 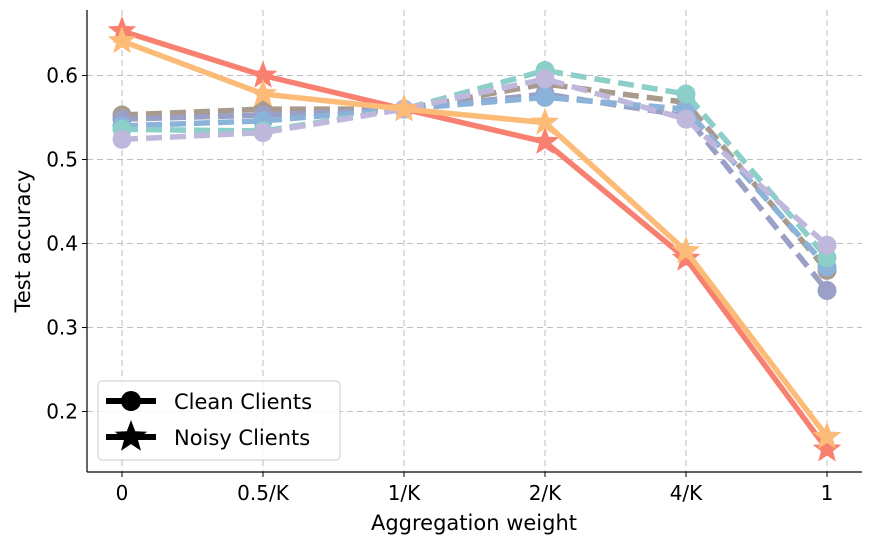 What do you see at coordinates (131, 435) in the screenshot?
I see `legend-noisy-marker` at bounding box center [131, 435].